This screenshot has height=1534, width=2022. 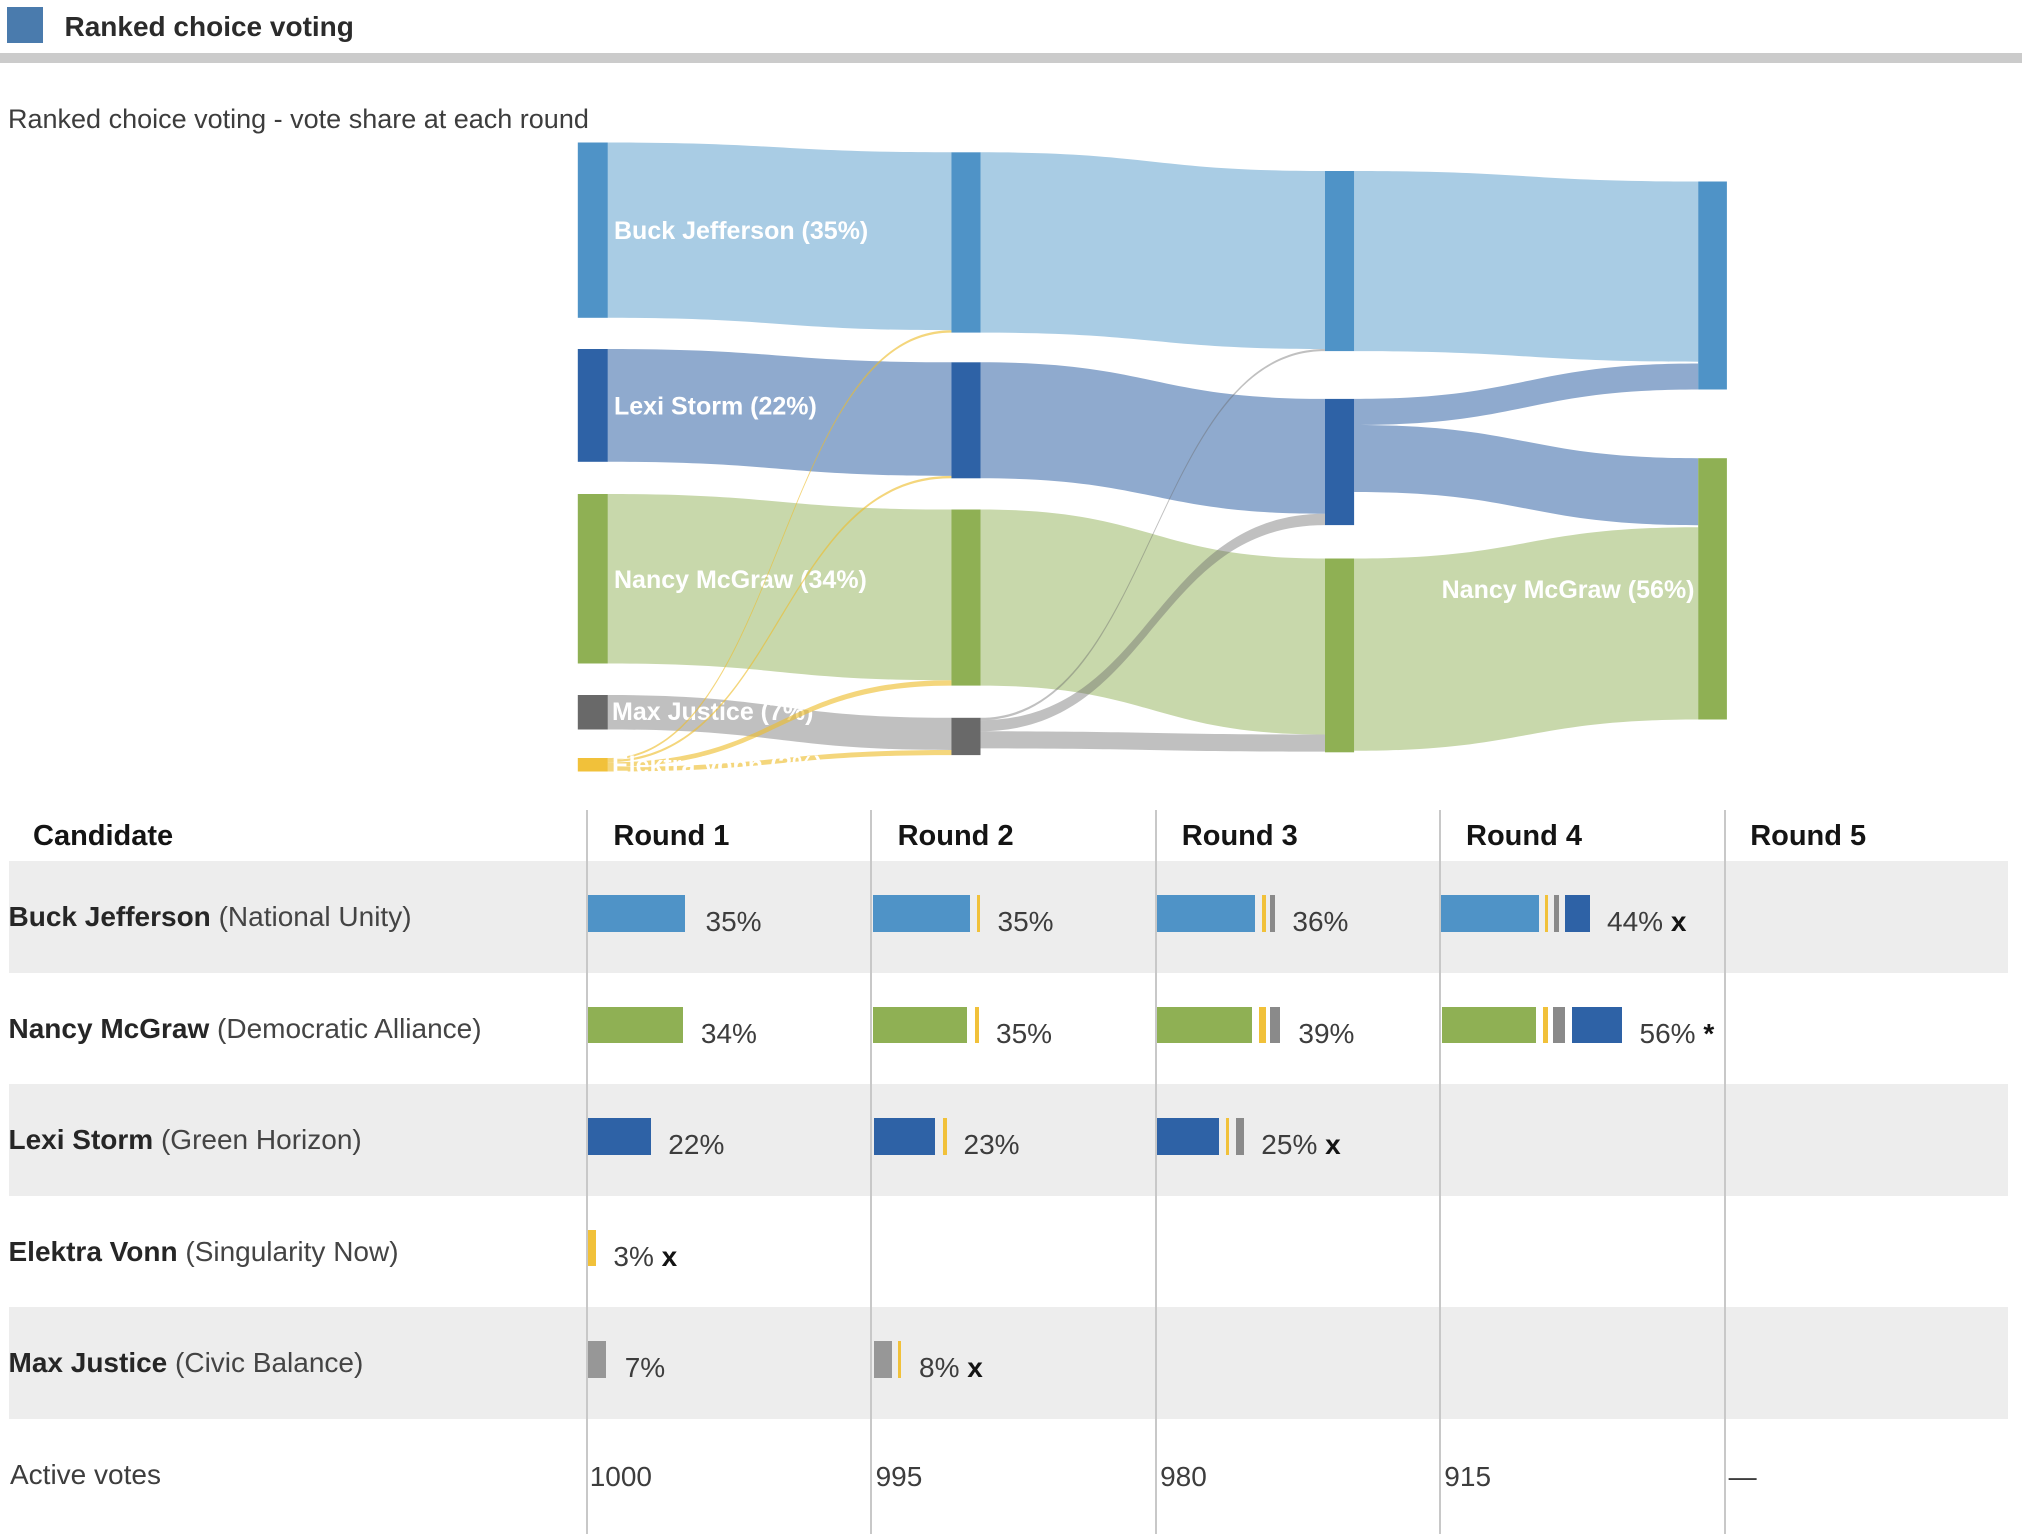 I want to click on svg-text: Nancy McGraw (56%), so click(x=1568, y=590).